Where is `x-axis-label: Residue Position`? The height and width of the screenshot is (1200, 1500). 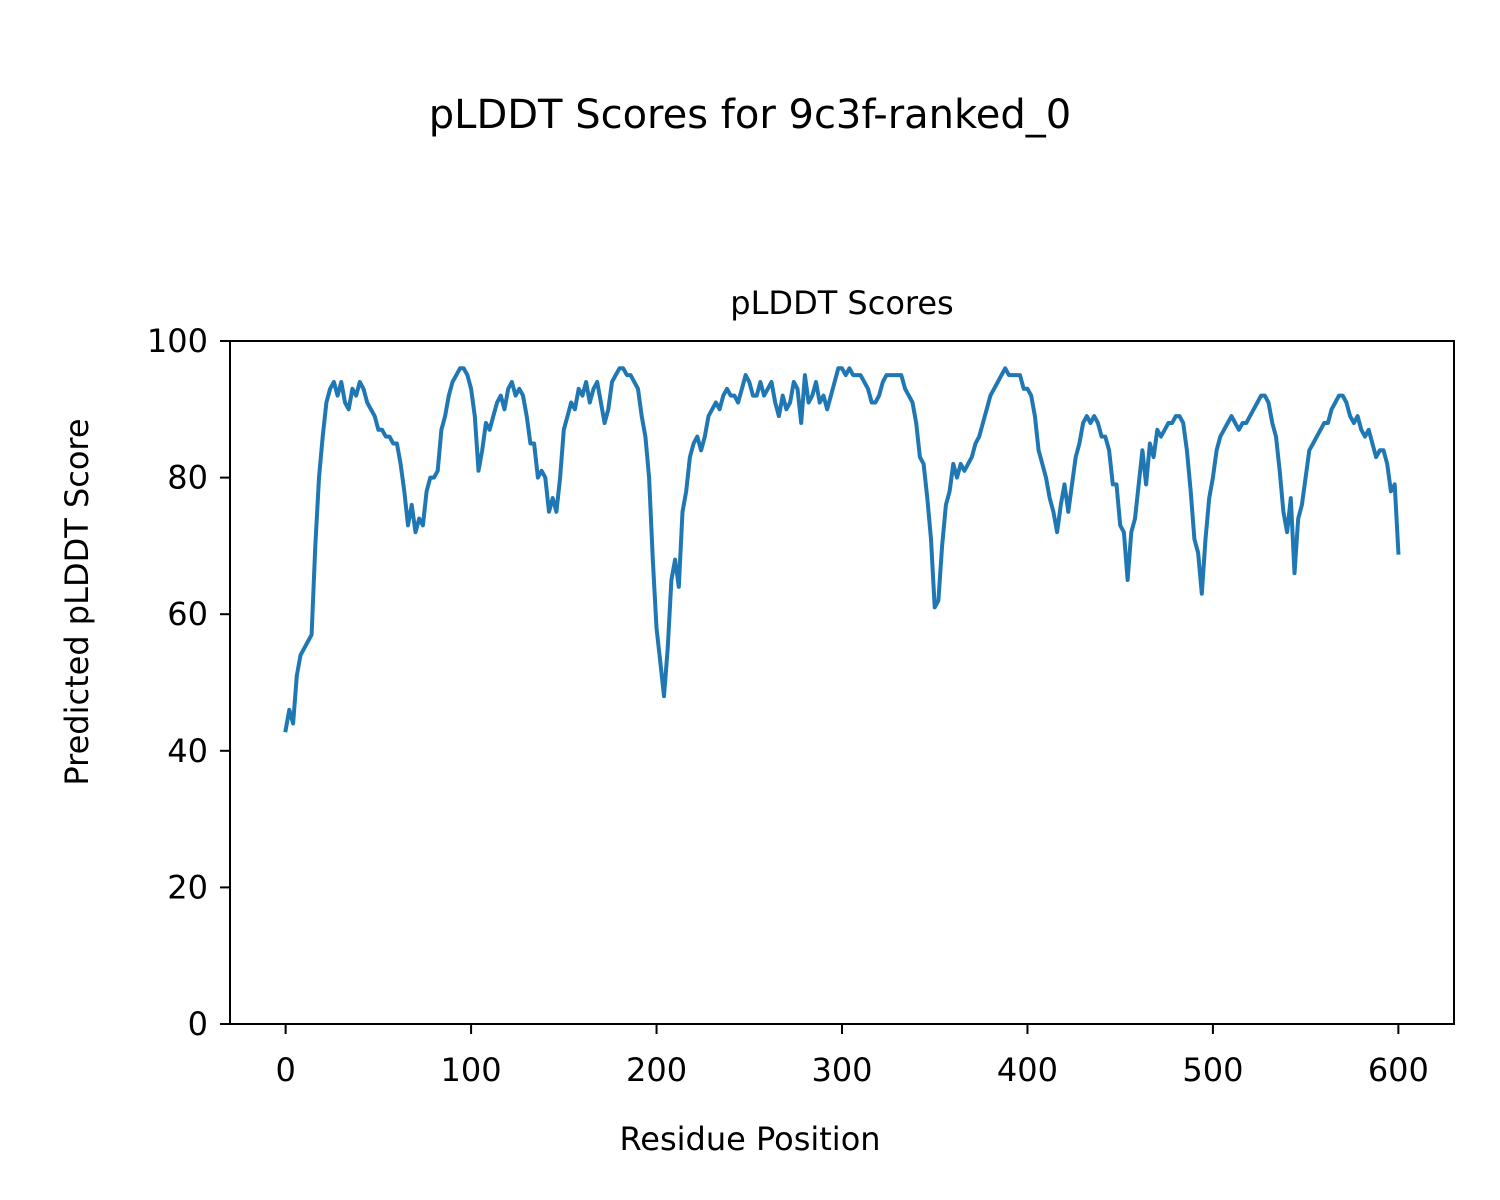
x-axis-label: Residue Position is located at coordinates (749, 1139).